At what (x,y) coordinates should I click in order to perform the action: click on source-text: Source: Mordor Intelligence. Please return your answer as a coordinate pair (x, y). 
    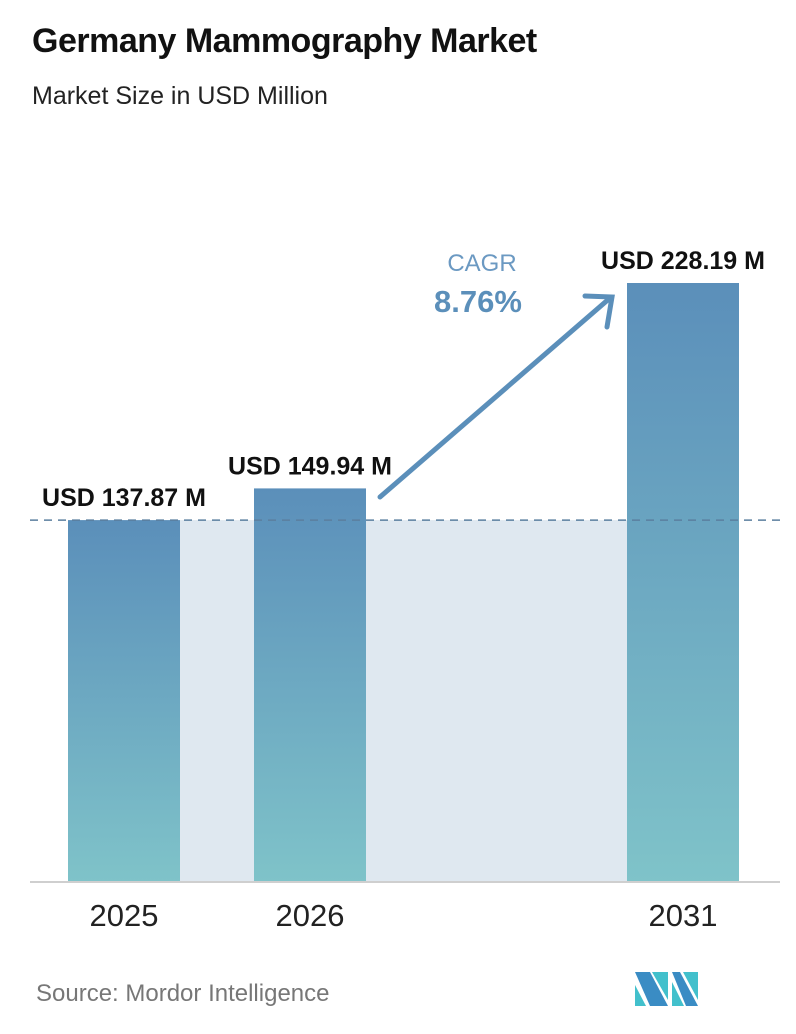
    Looking at the image, I should click on (183, 993).